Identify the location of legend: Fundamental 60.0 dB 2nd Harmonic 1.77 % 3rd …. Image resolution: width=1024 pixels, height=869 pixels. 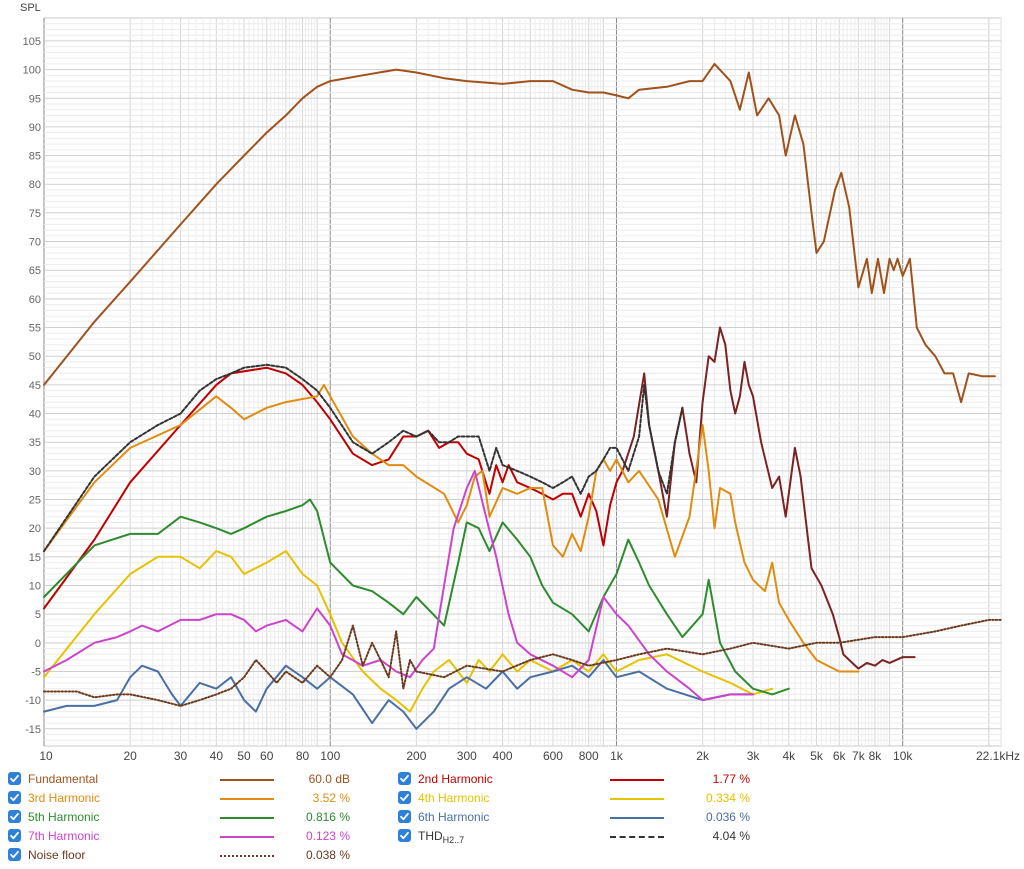
(512, 818).